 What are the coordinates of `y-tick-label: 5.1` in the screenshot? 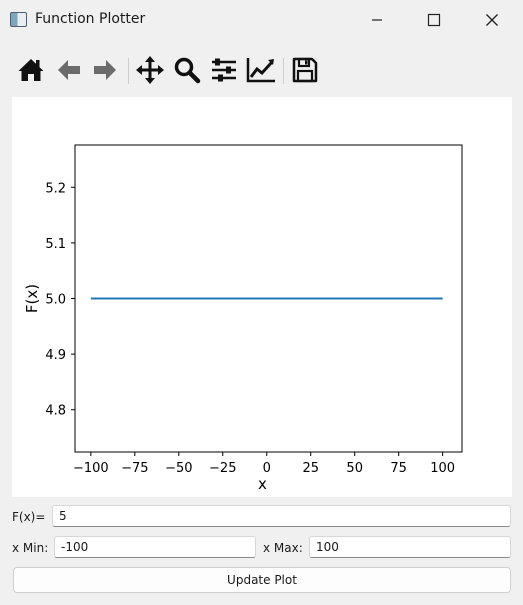 It's located at (55, 244).